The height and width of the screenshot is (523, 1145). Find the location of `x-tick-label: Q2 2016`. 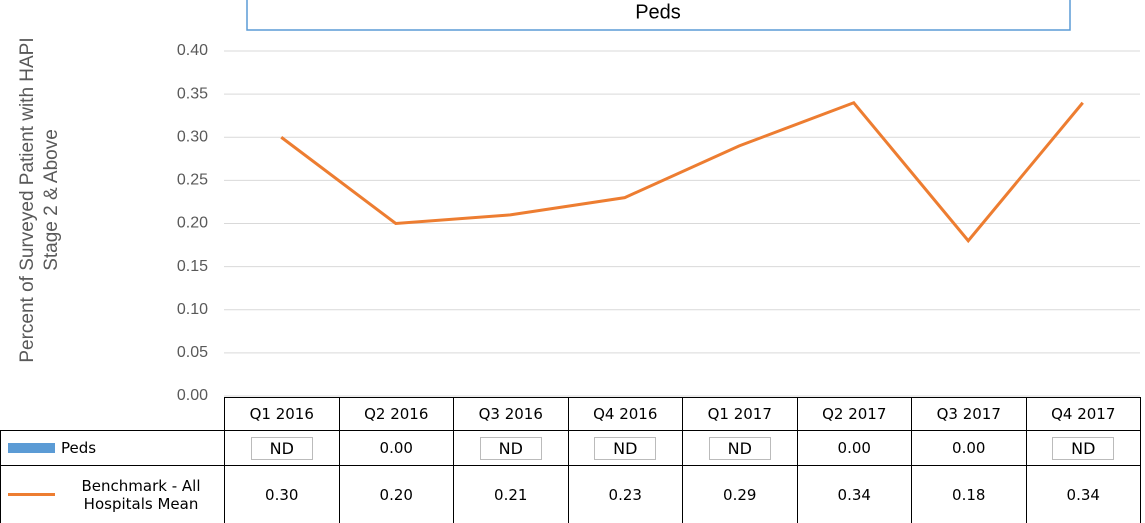

x-tick-label: Q2 2016 is located at coordinates (396, 414).